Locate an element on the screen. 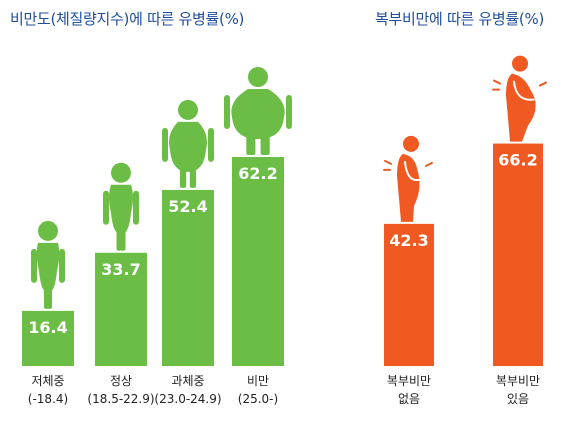 This screenshot has height=428, width=581. bmi-category-label-0: 저체중 is located at coordinates (47, 381).